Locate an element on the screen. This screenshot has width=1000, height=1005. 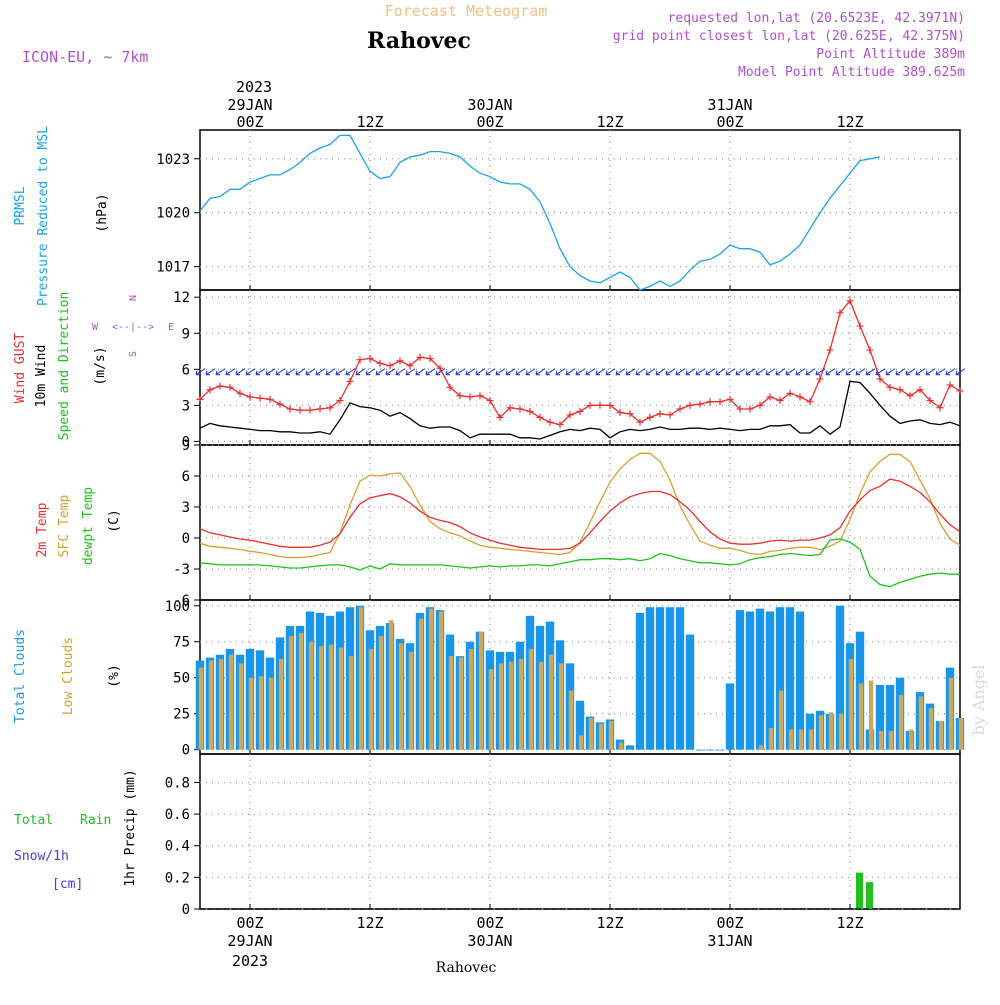
wind-dir-title: Speed and Direction is located at coordinates (64, 366).